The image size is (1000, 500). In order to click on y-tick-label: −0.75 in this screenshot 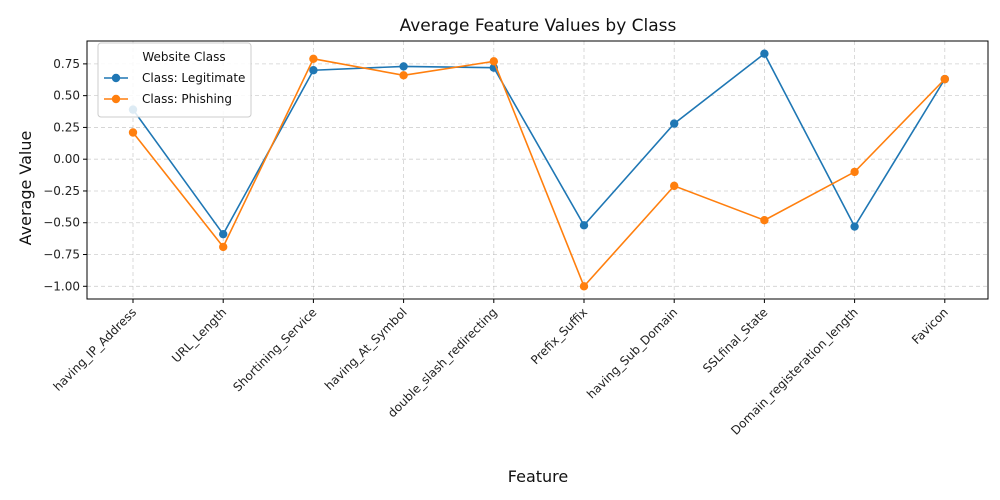, I will do `click(61, 255)`.